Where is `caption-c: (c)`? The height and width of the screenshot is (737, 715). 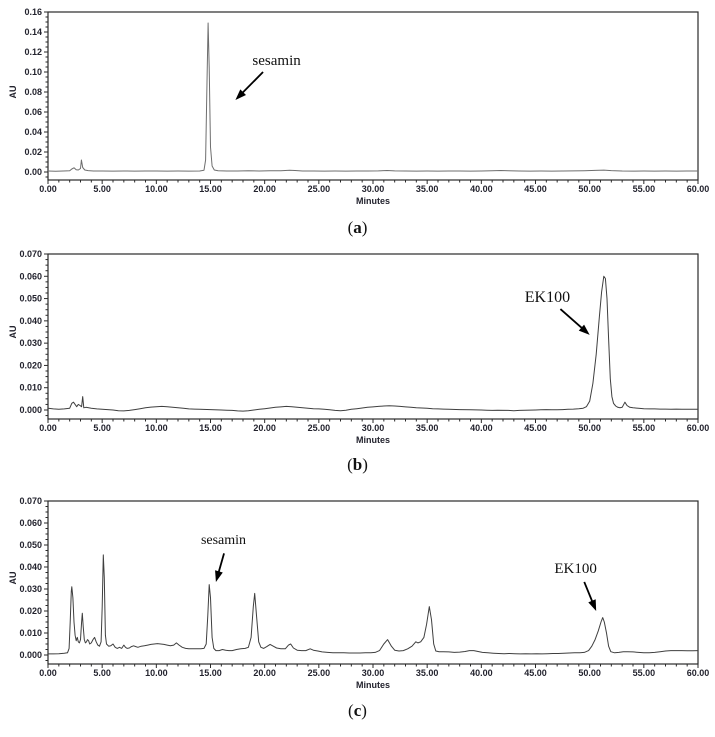
caption-c: (c) is located at coordinates (357, 708).